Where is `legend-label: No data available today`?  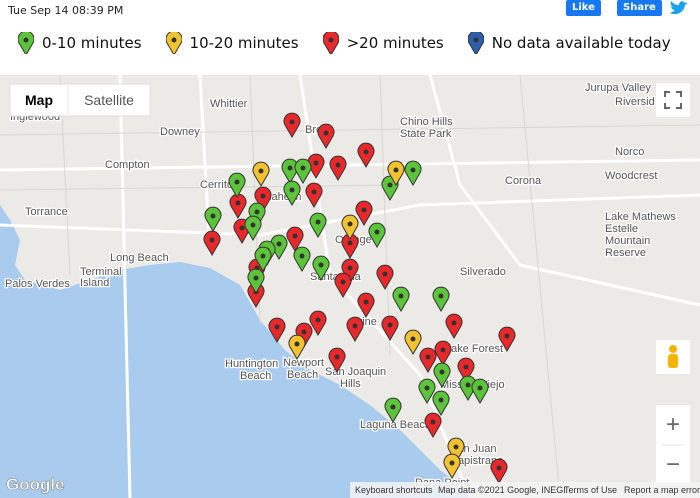
legend-label: No data available today is located at coordinates (581, 43).